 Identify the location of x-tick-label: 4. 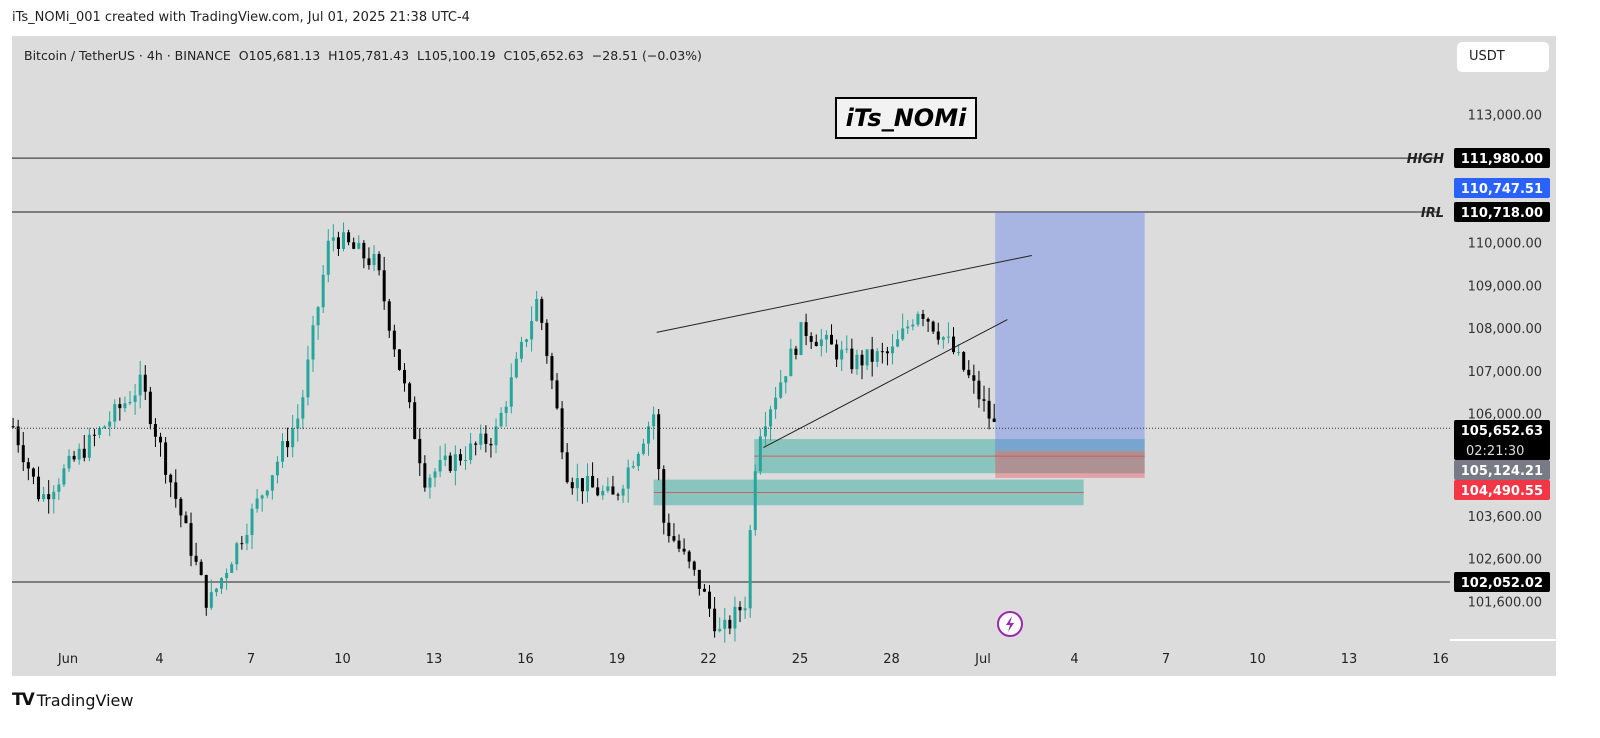
(159, 659).